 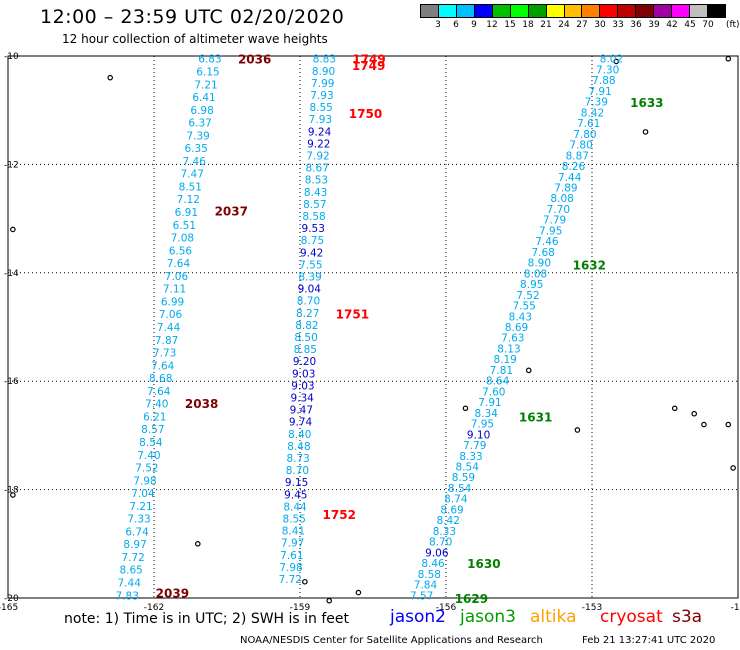 I want to click on track-c-value: 8.43, so click(x=520, y=317).